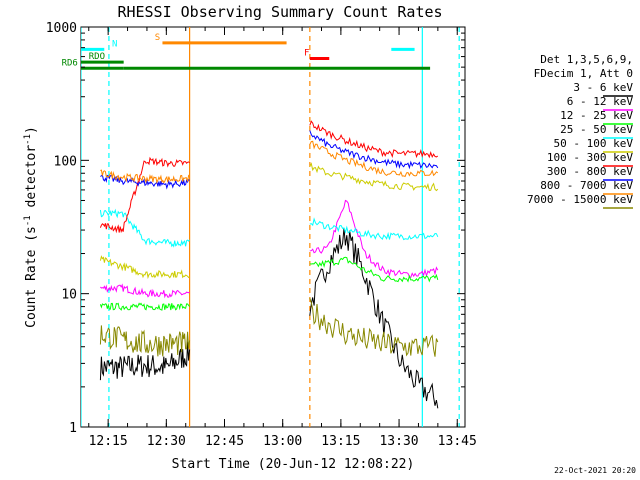  What do you see at coordinates (457, 441) in the screenshot?
I see `x-tick-label-13-45: 13:45` at bounding box center [457, 441].